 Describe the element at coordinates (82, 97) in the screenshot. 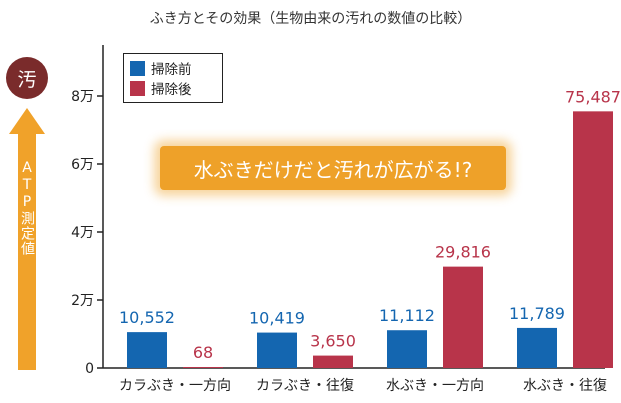

I see `y-tick-label: 8万` at that location.